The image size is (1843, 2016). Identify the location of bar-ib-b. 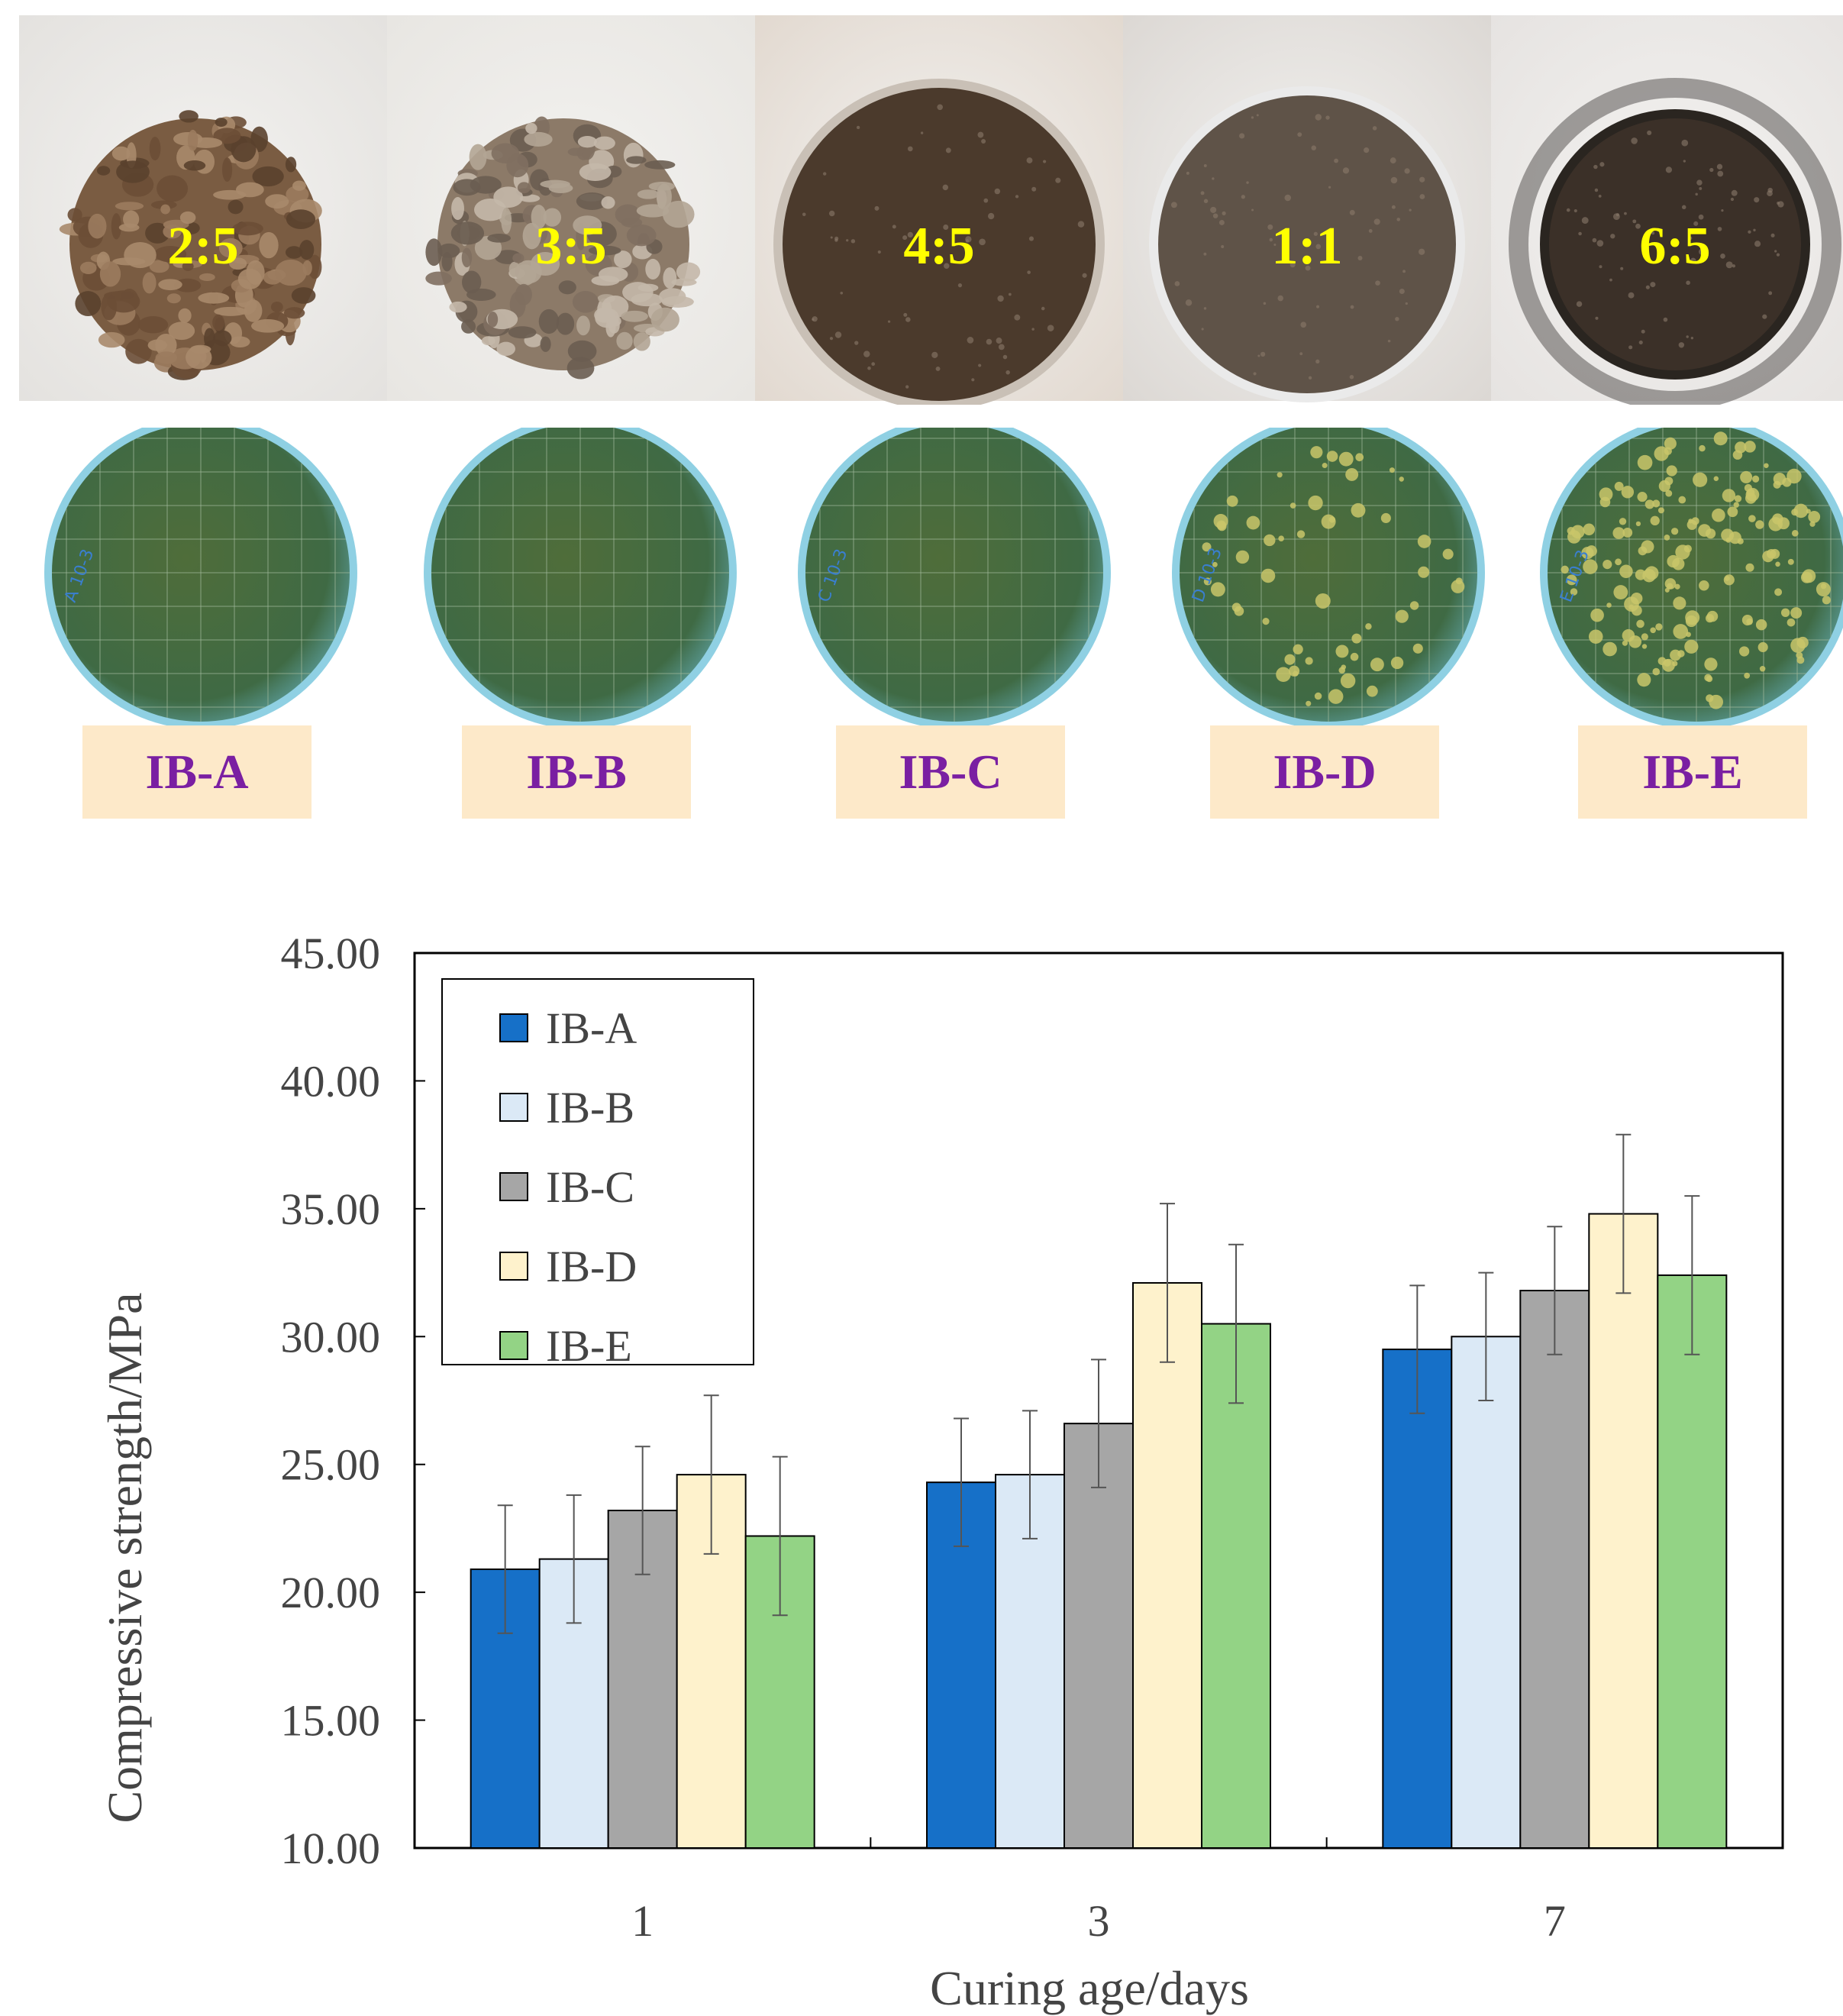
(1486, 1592).